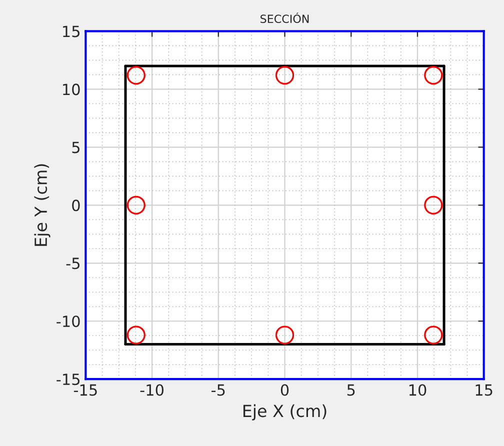 The height and width of the screenshot is (446, 504). What do you see at coordinates (68, 380) in the screenshot?
I see `y-tick-label: -15` at bounding box center [68, 380].